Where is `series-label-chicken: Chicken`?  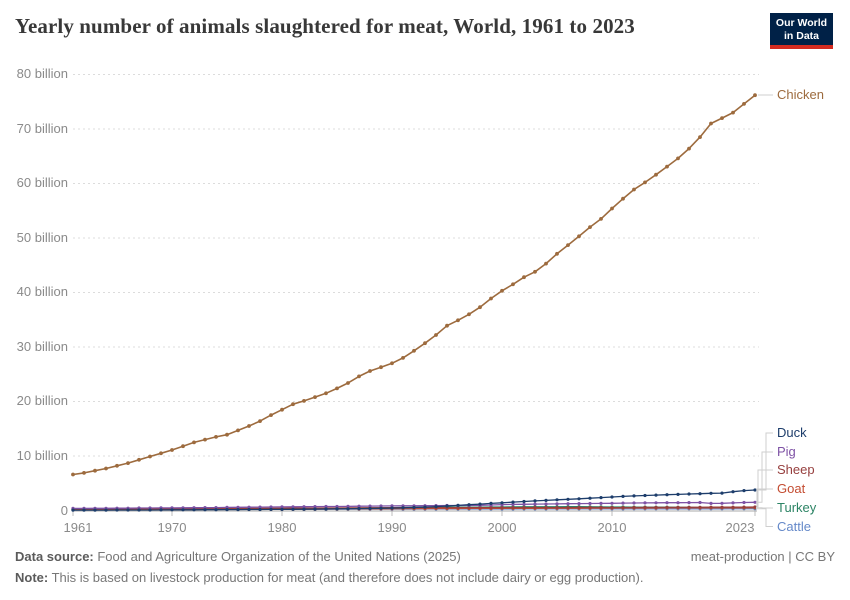
series-label-chicken: Chicken is located at coordinates (800, 94).